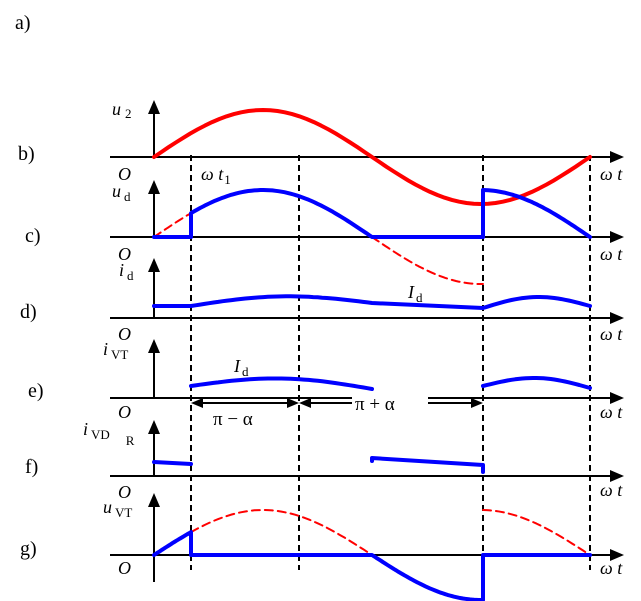 This screenshot has height=601, width=641. What do you see at coordinates (124, 334) in the screenshot?
I see `origin-d: O` at bounding box center [124, 334].